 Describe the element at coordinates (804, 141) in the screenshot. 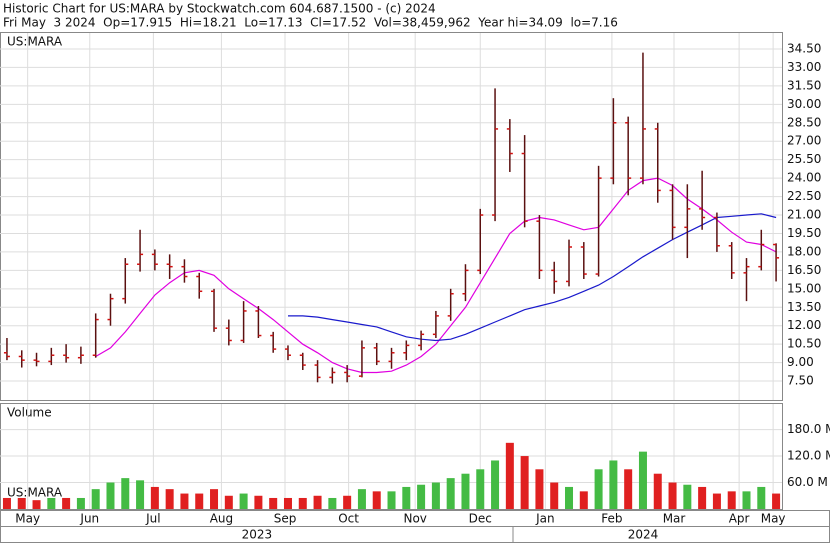

I see `y-tick-label: 27.00` at that location.